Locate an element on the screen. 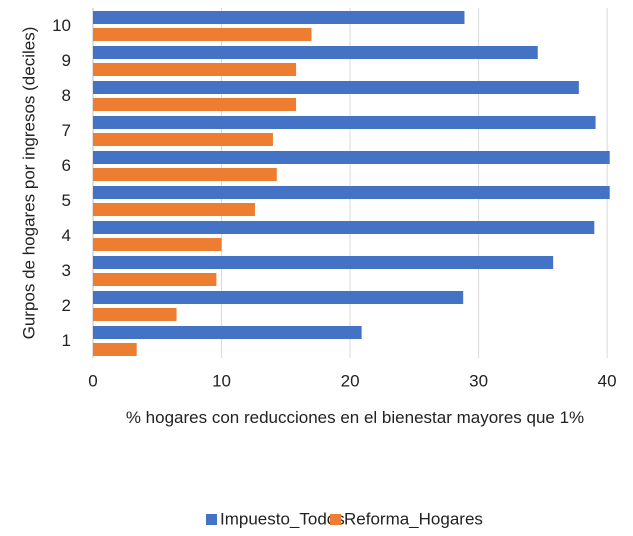 Image resolution: width=633 pixels, height=536 pixels. y-tick-label: 4 is located at coordinates (66, 235).